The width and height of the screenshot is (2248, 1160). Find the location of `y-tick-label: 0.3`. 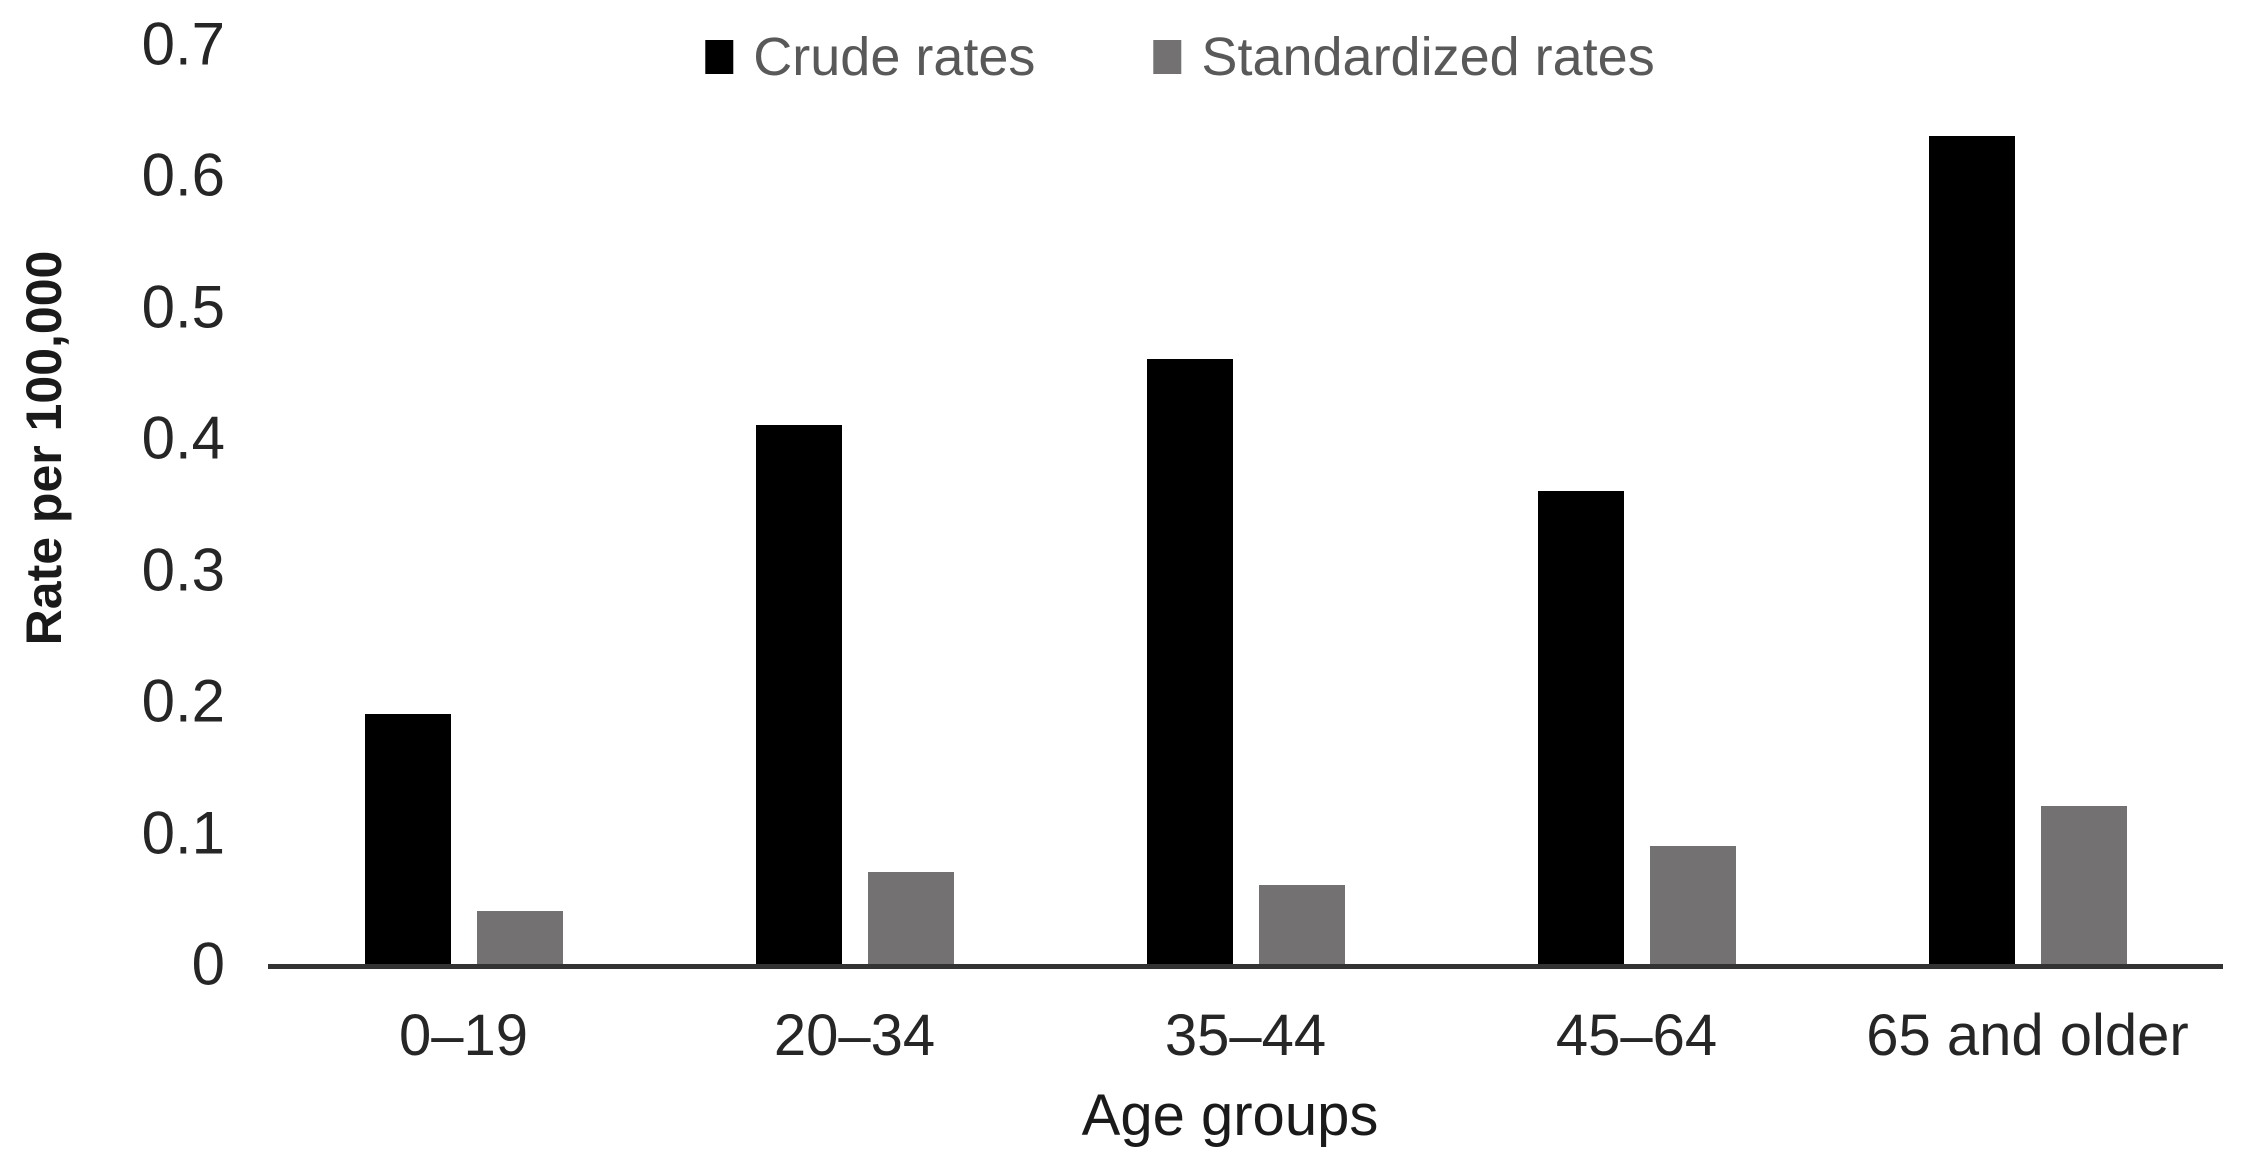

y-tick-label: 0.3 is located at coordinates (183, 570).